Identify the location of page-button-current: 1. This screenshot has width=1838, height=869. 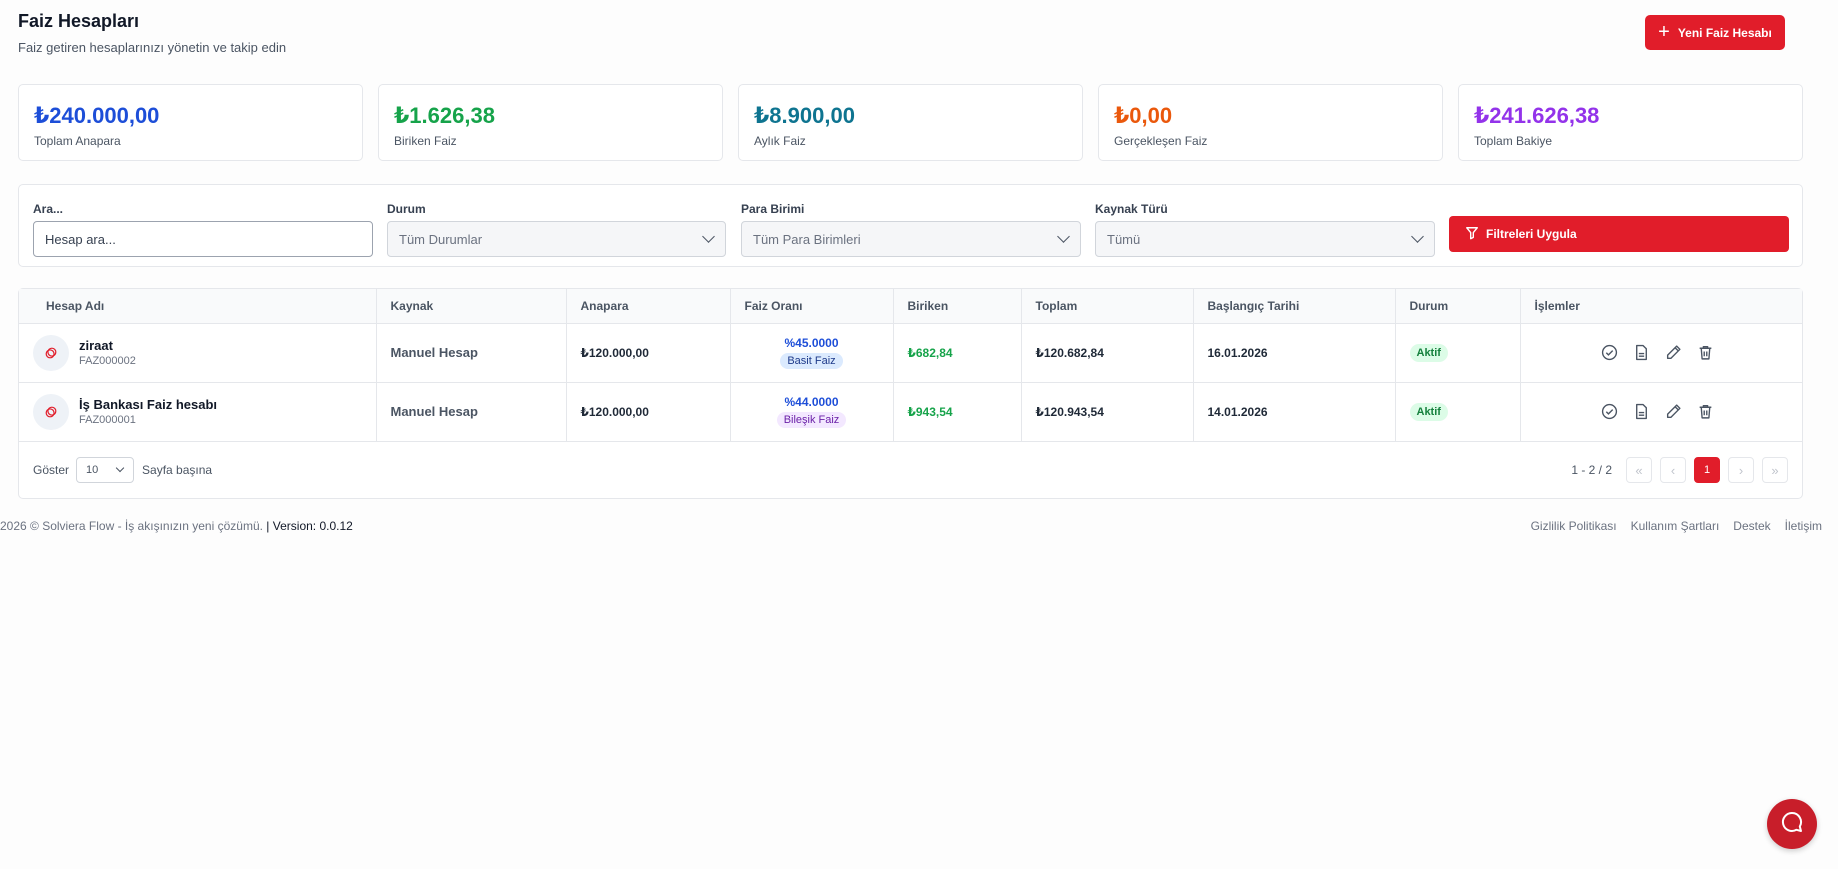
(1707, 470).